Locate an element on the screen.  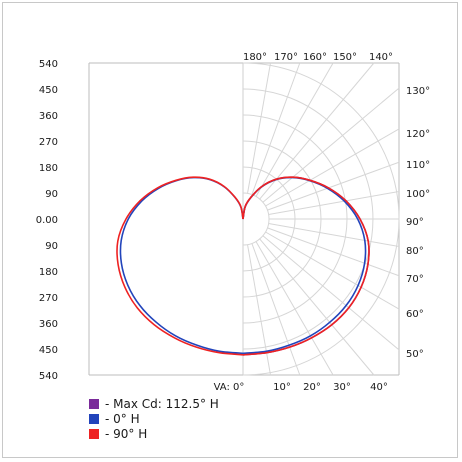
top-angle-label: 170° is located at coordinates (286, 57).